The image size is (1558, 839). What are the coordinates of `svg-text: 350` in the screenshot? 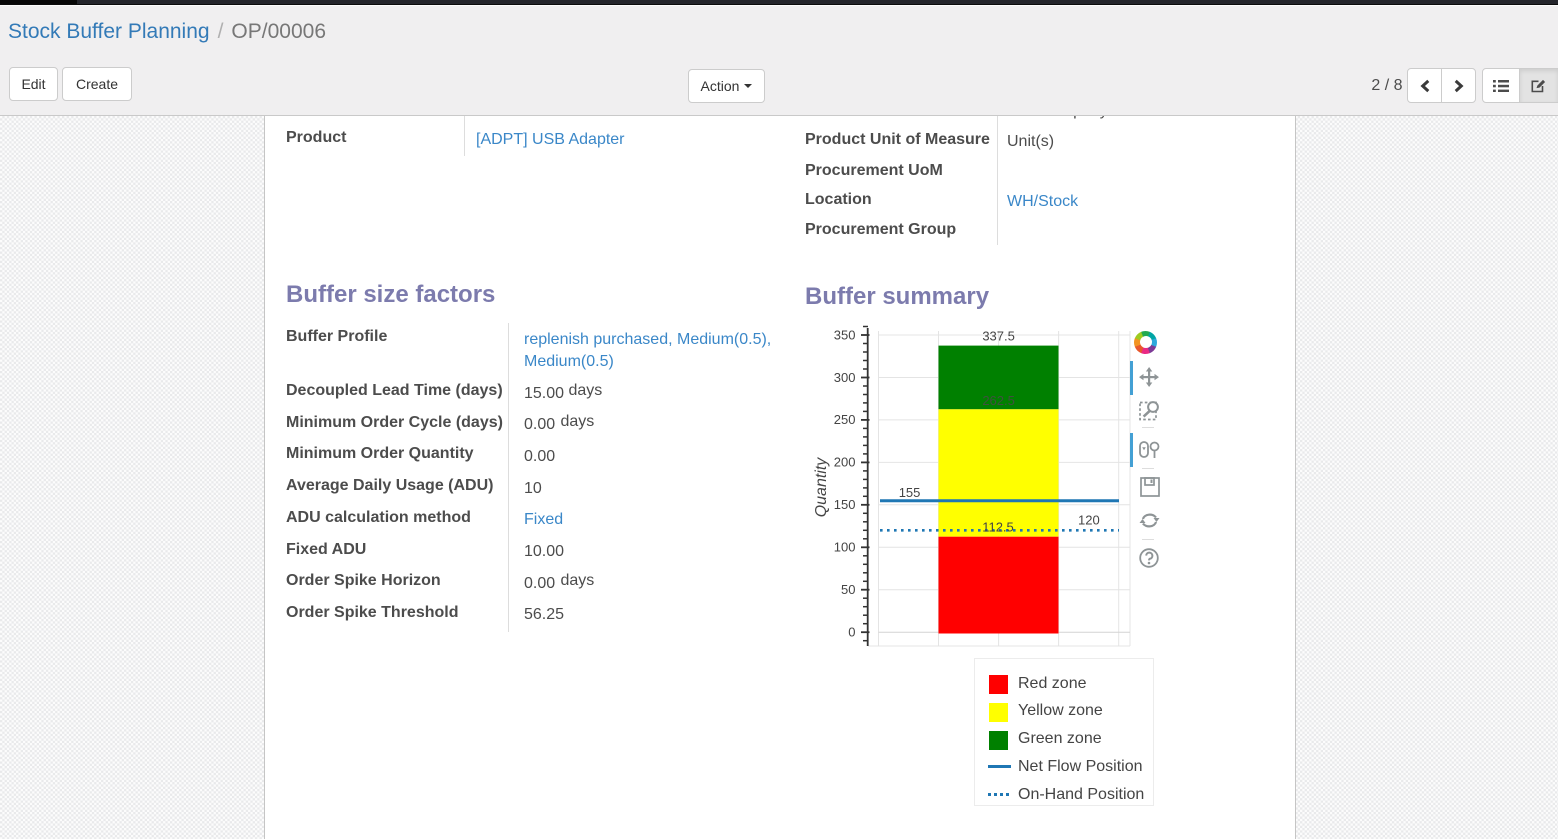 It's located at (845, 334).